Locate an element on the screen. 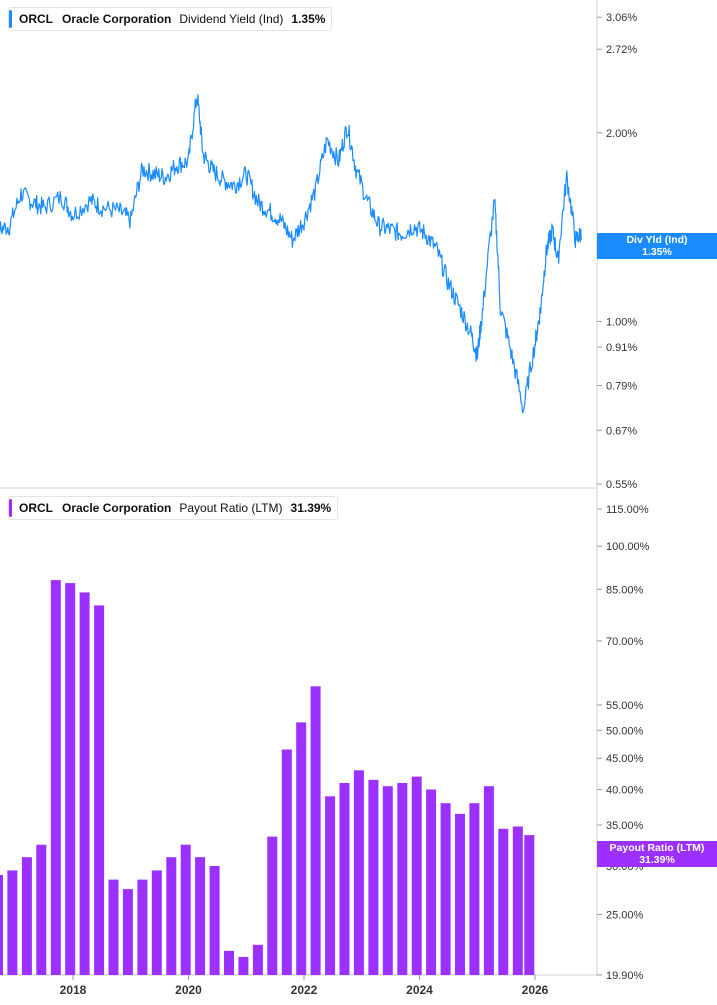 This screenshot has width=717, height=1005. x-tick-label: 2020 is located at coordinates (188, 990).